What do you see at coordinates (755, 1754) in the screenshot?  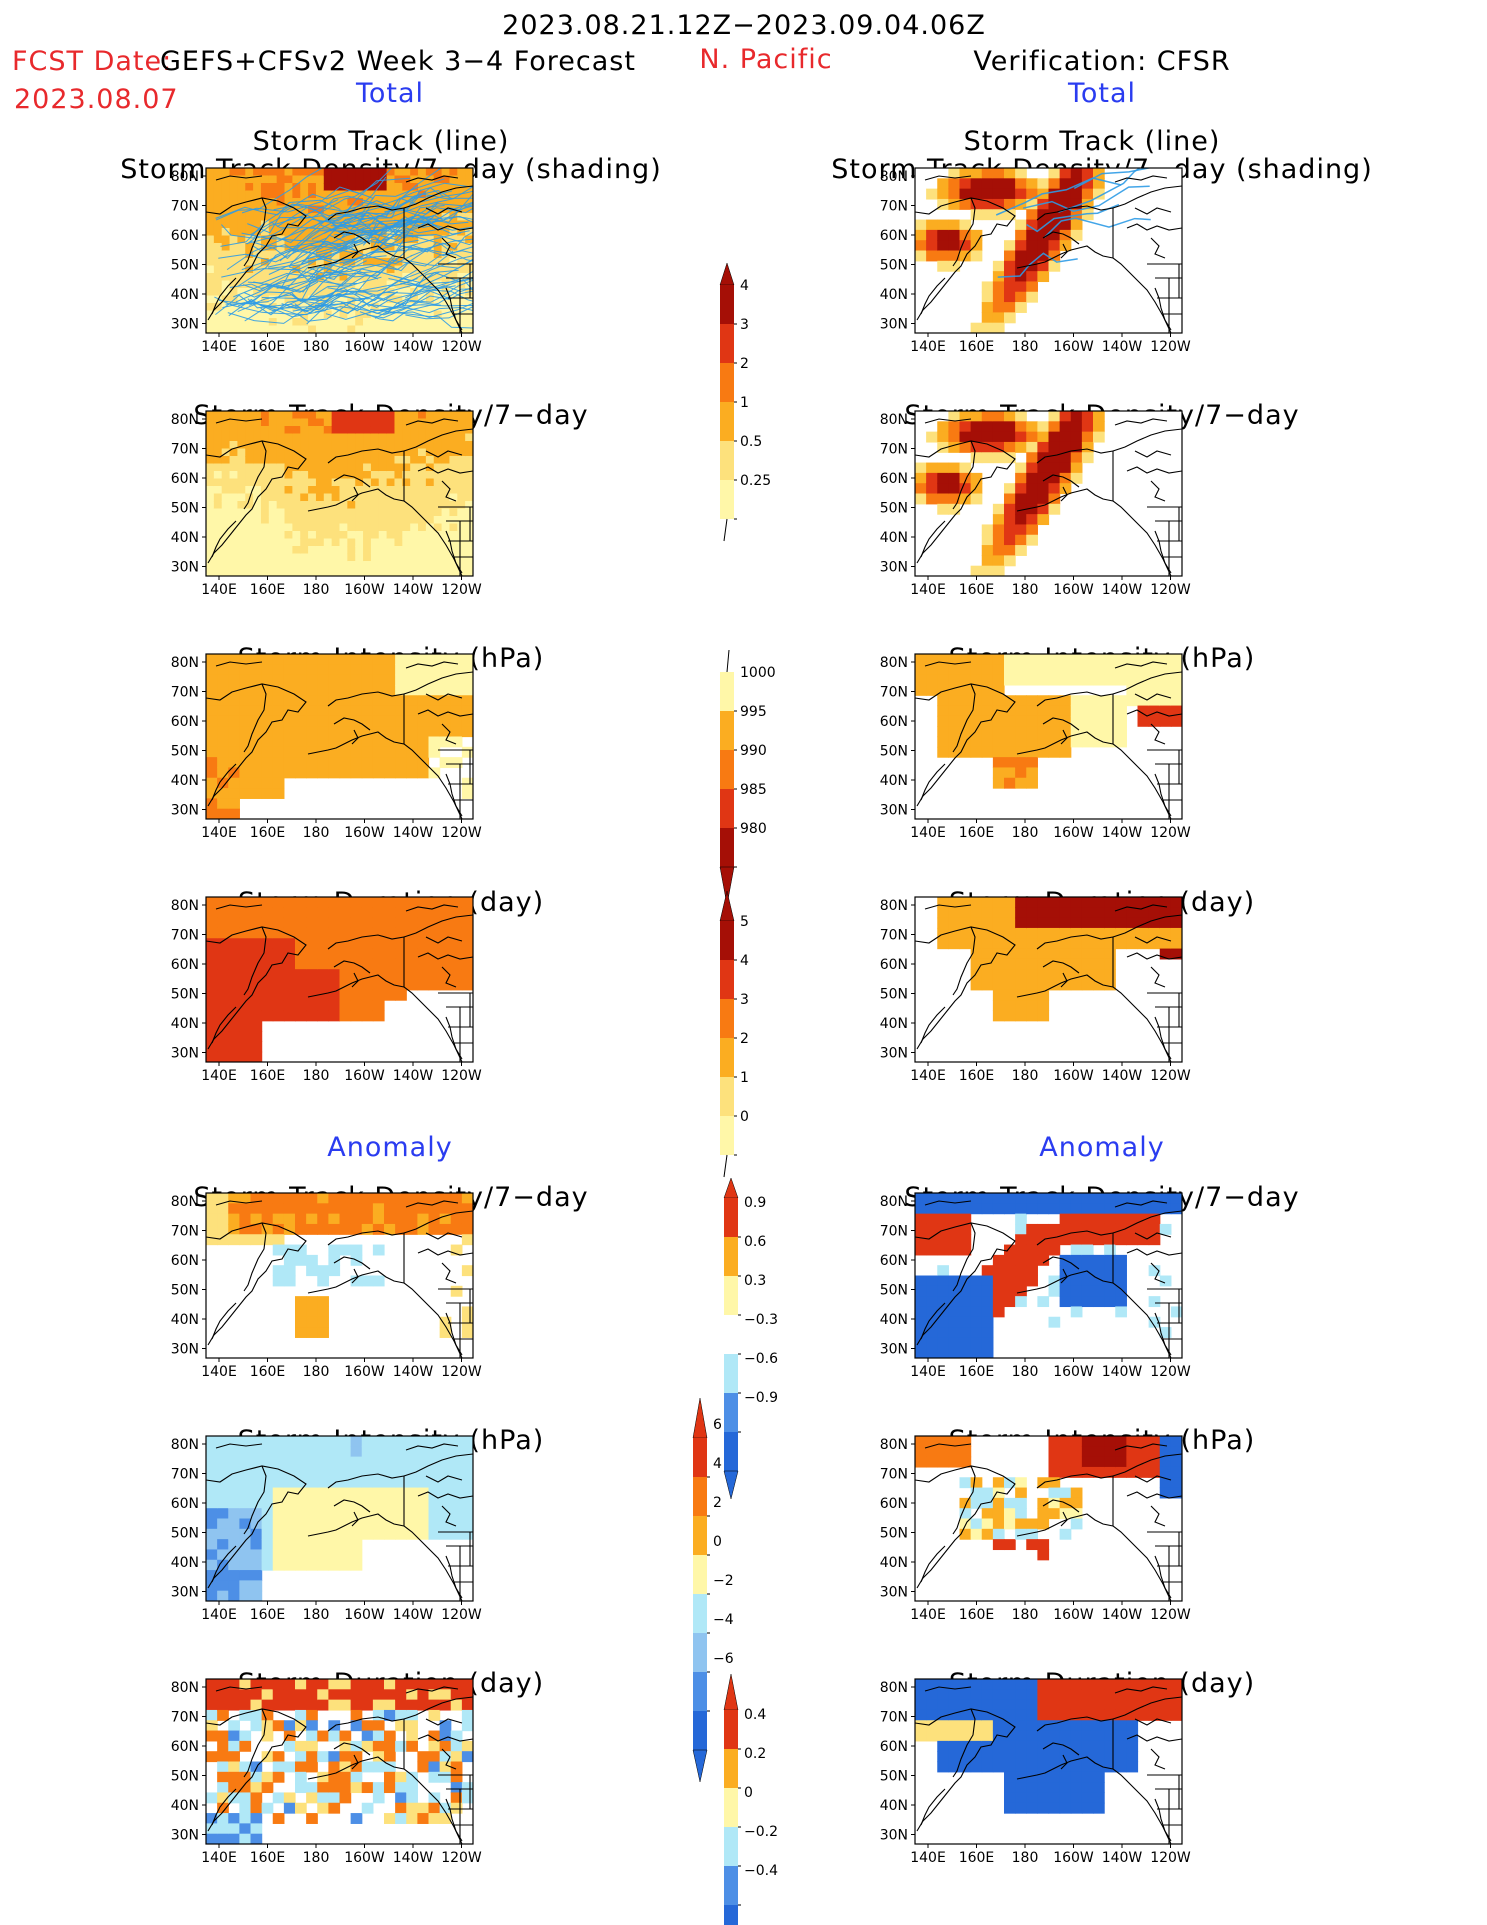 I see `colorbar-label: 0.2` at bounding box center [755, 1754].